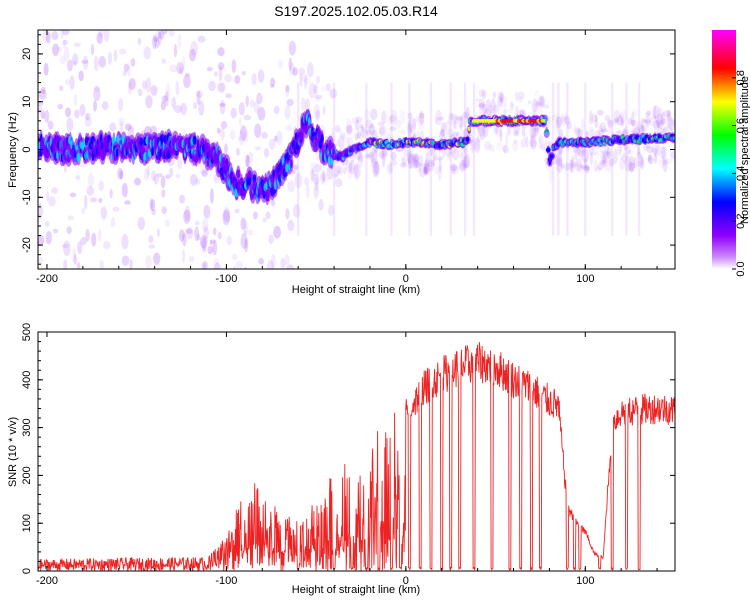 This screenshot has width=750, height=600. Describe the element at coordinates (27, 149) in the screenshot. I see `spectrogram-y-tick-label: 0` at that location.